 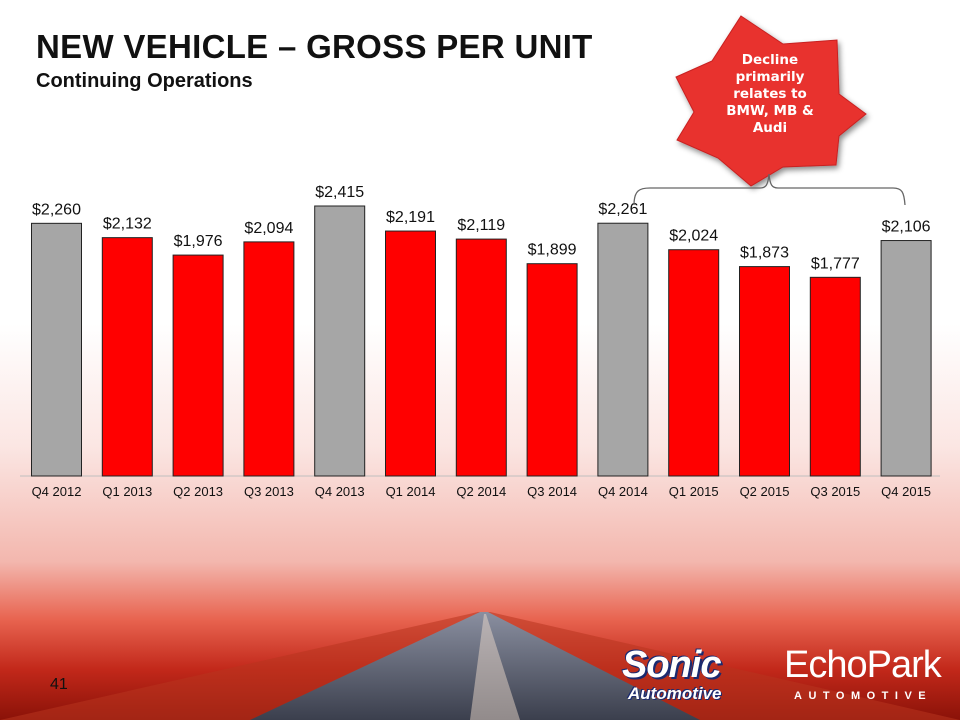 What do you see at coordinates (56, 349) in the screenshot?
I see `bar-q4-2012` at bounding box center [56, 349].